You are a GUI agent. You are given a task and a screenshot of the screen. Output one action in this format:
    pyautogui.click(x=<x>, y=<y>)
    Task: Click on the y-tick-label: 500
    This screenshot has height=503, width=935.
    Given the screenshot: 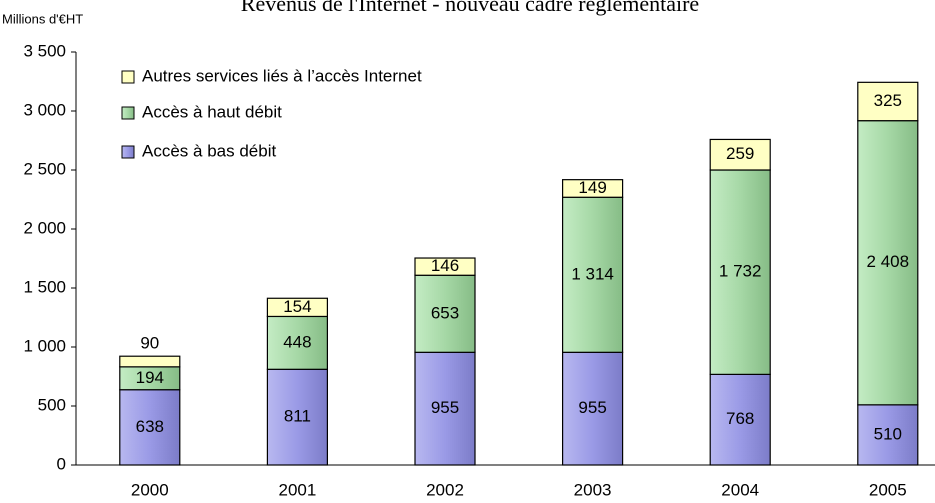 What is the action you would take?
    pyautogui.click(x=52, y=404)
    